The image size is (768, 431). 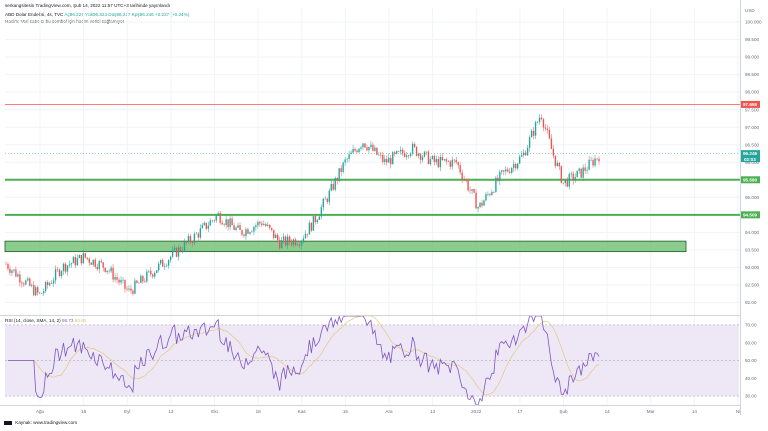 What do you see at coordinates (752, 232) in the screenshot?
I see `price-tick-label: 94.000` at bounding box center [752, 232].